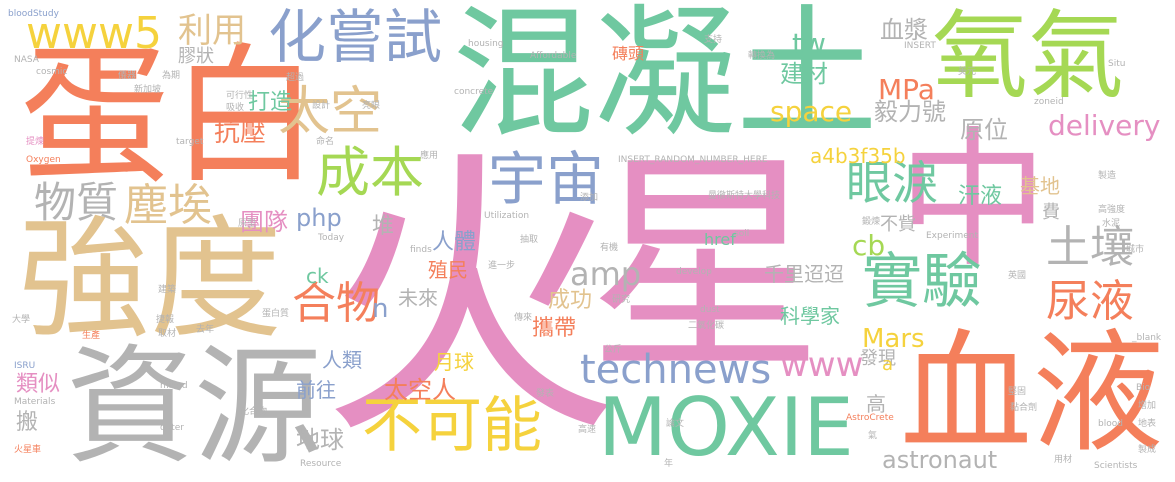 The image size is (1175, 482). I want to click on word: Today, so click(331, 238).